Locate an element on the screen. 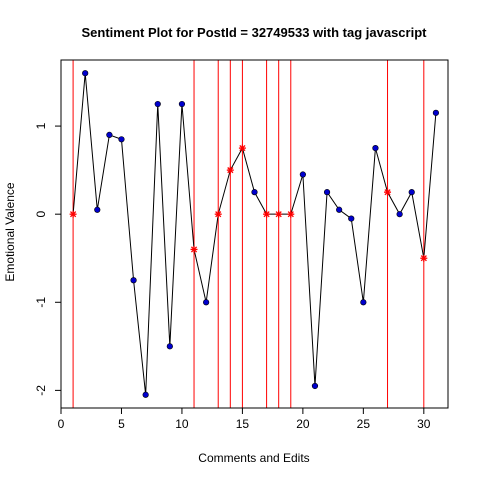  x-tick-label: 0 is located at coordinates (61, 424).